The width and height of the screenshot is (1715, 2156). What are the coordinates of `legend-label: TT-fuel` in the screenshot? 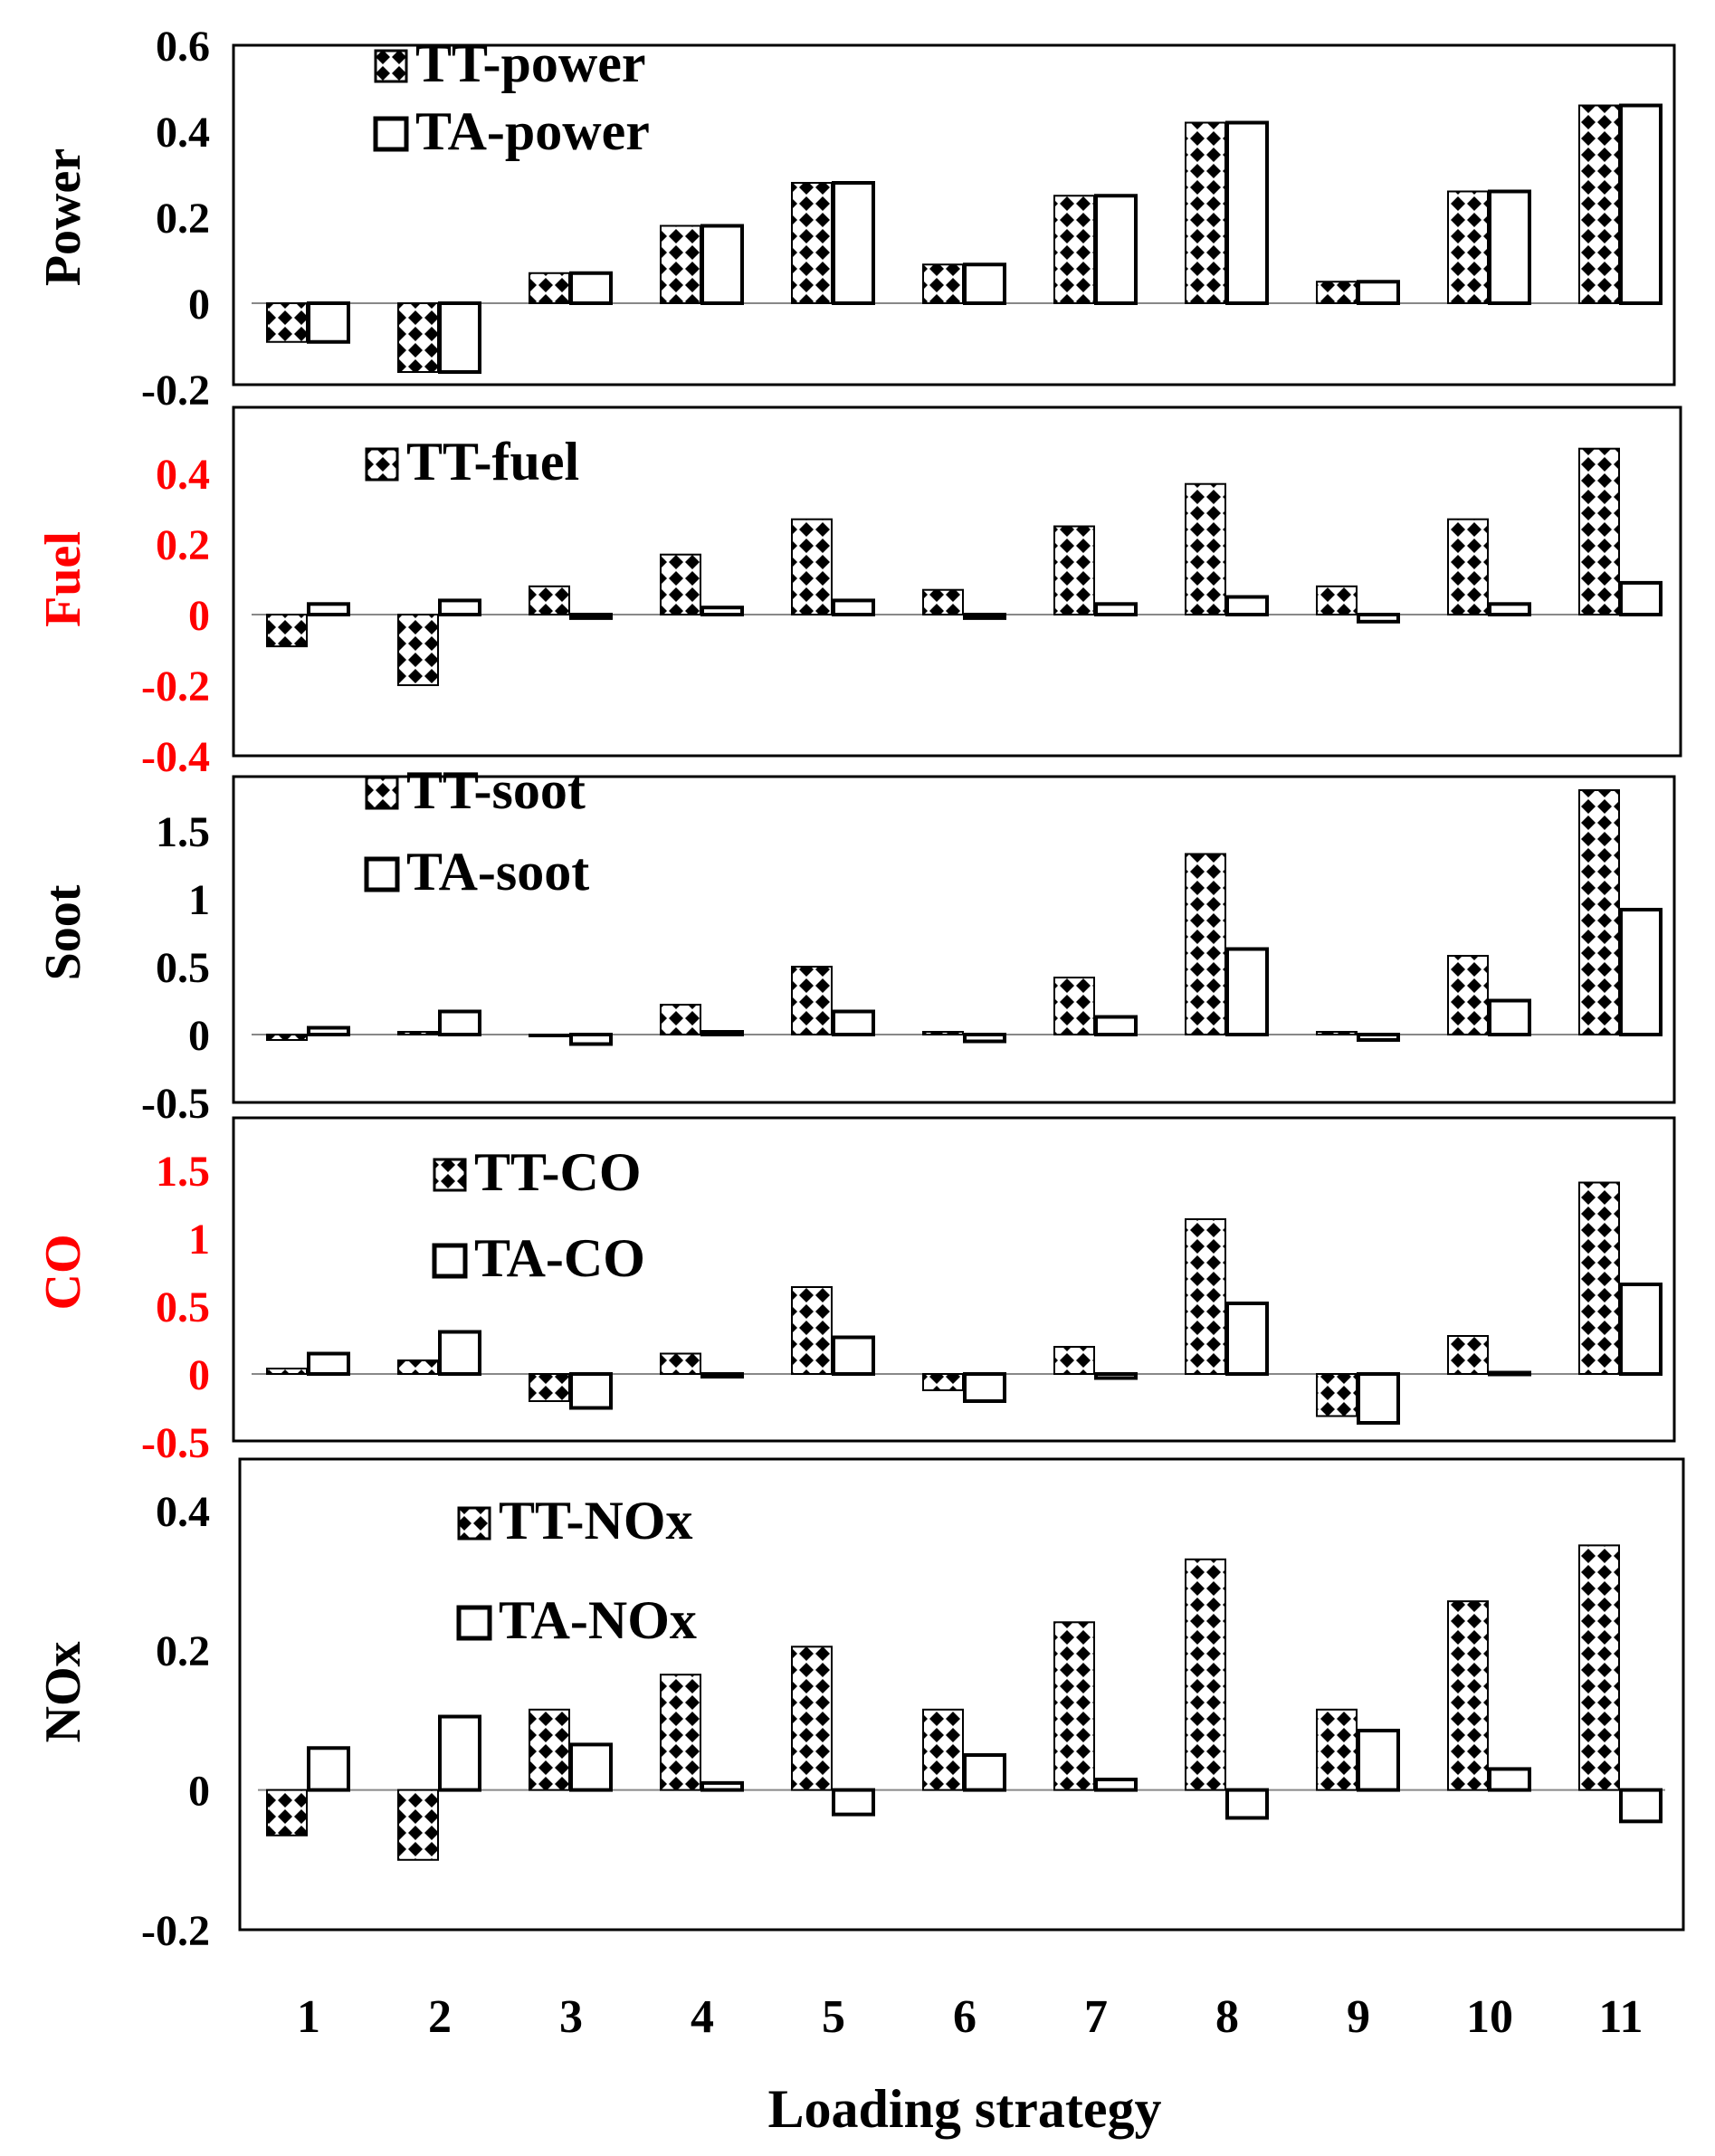 It's located at (492, 461).